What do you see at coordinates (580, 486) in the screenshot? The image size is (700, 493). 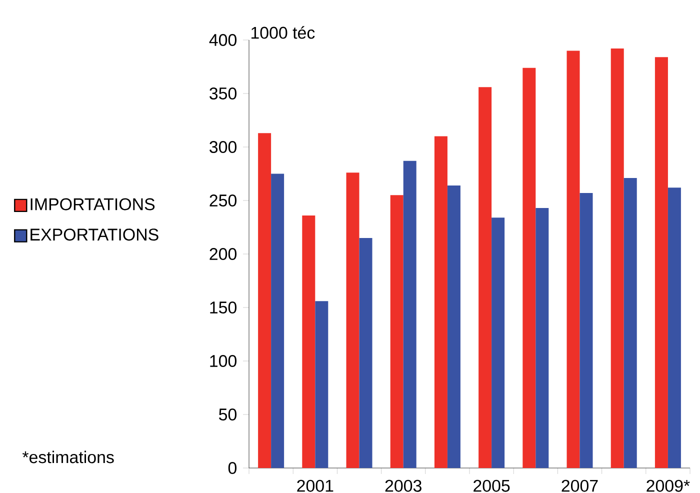 I see `x-tick-label: 2007` at bounding box center [580, 486].